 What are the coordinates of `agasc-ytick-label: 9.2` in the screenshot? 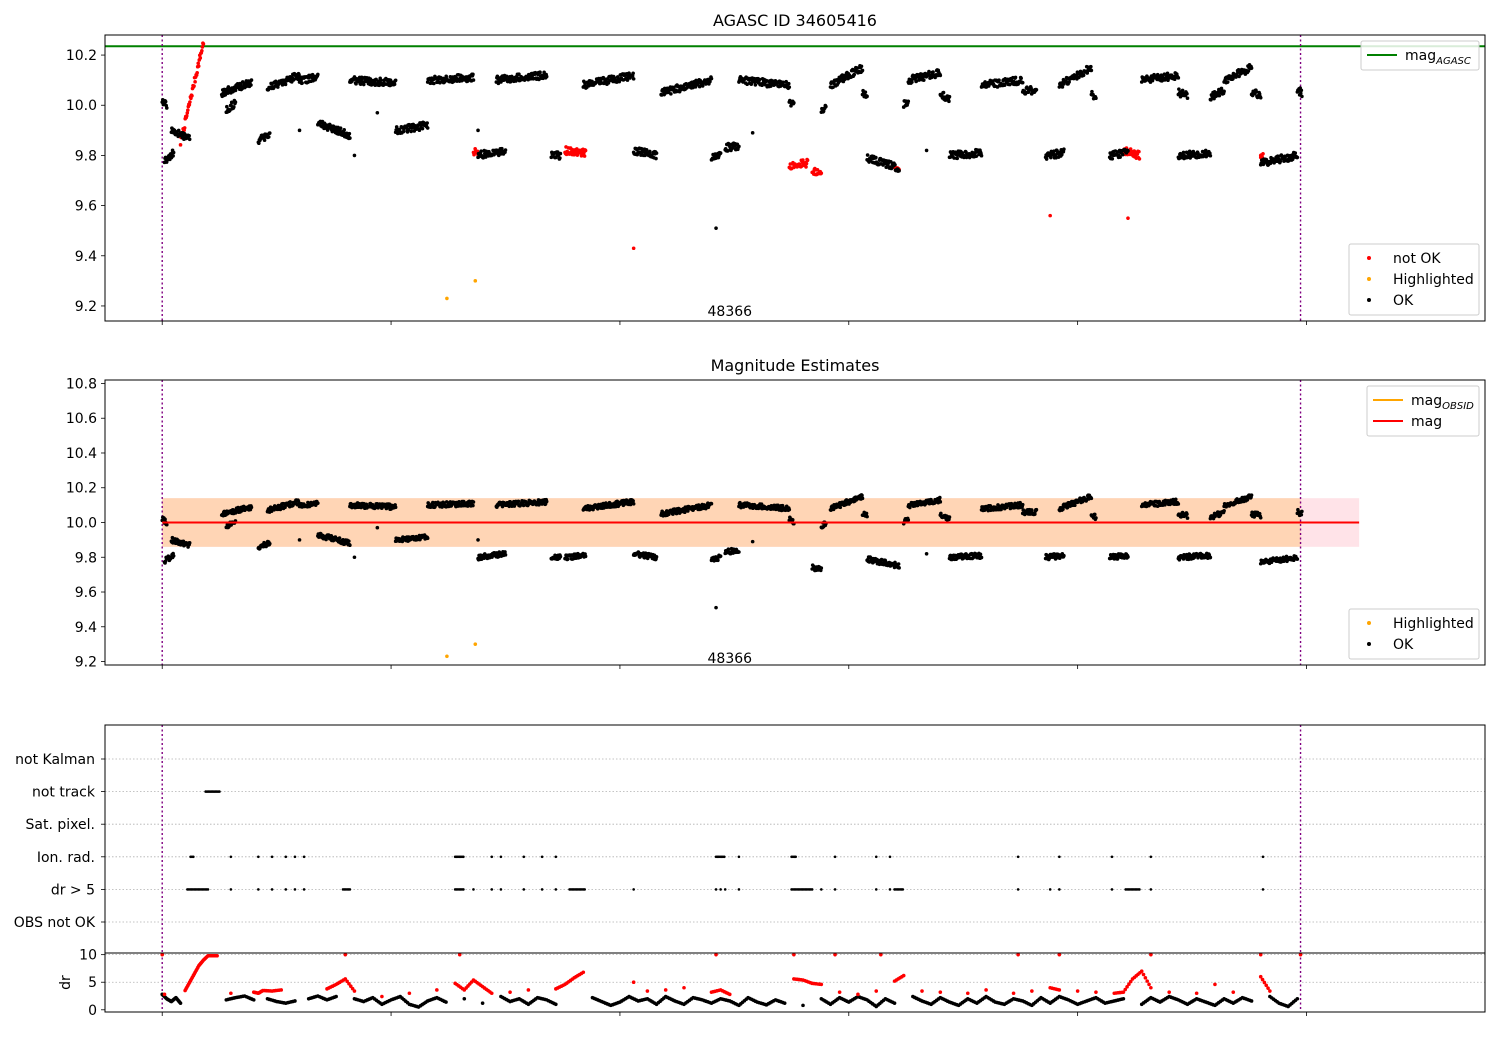 It's located at (86, 307).